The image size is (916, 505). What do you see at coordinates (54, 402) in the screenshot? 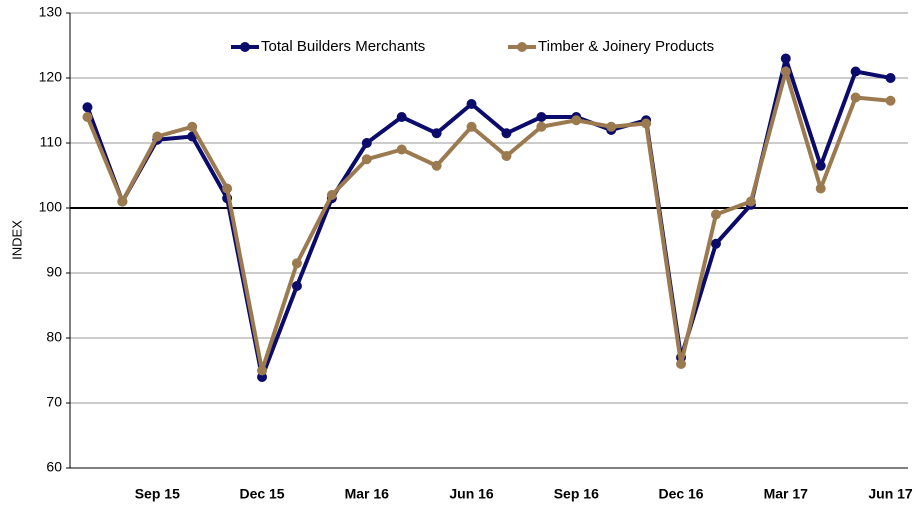
I see `y-tick-label: 70` at bounding box center [54, 402].